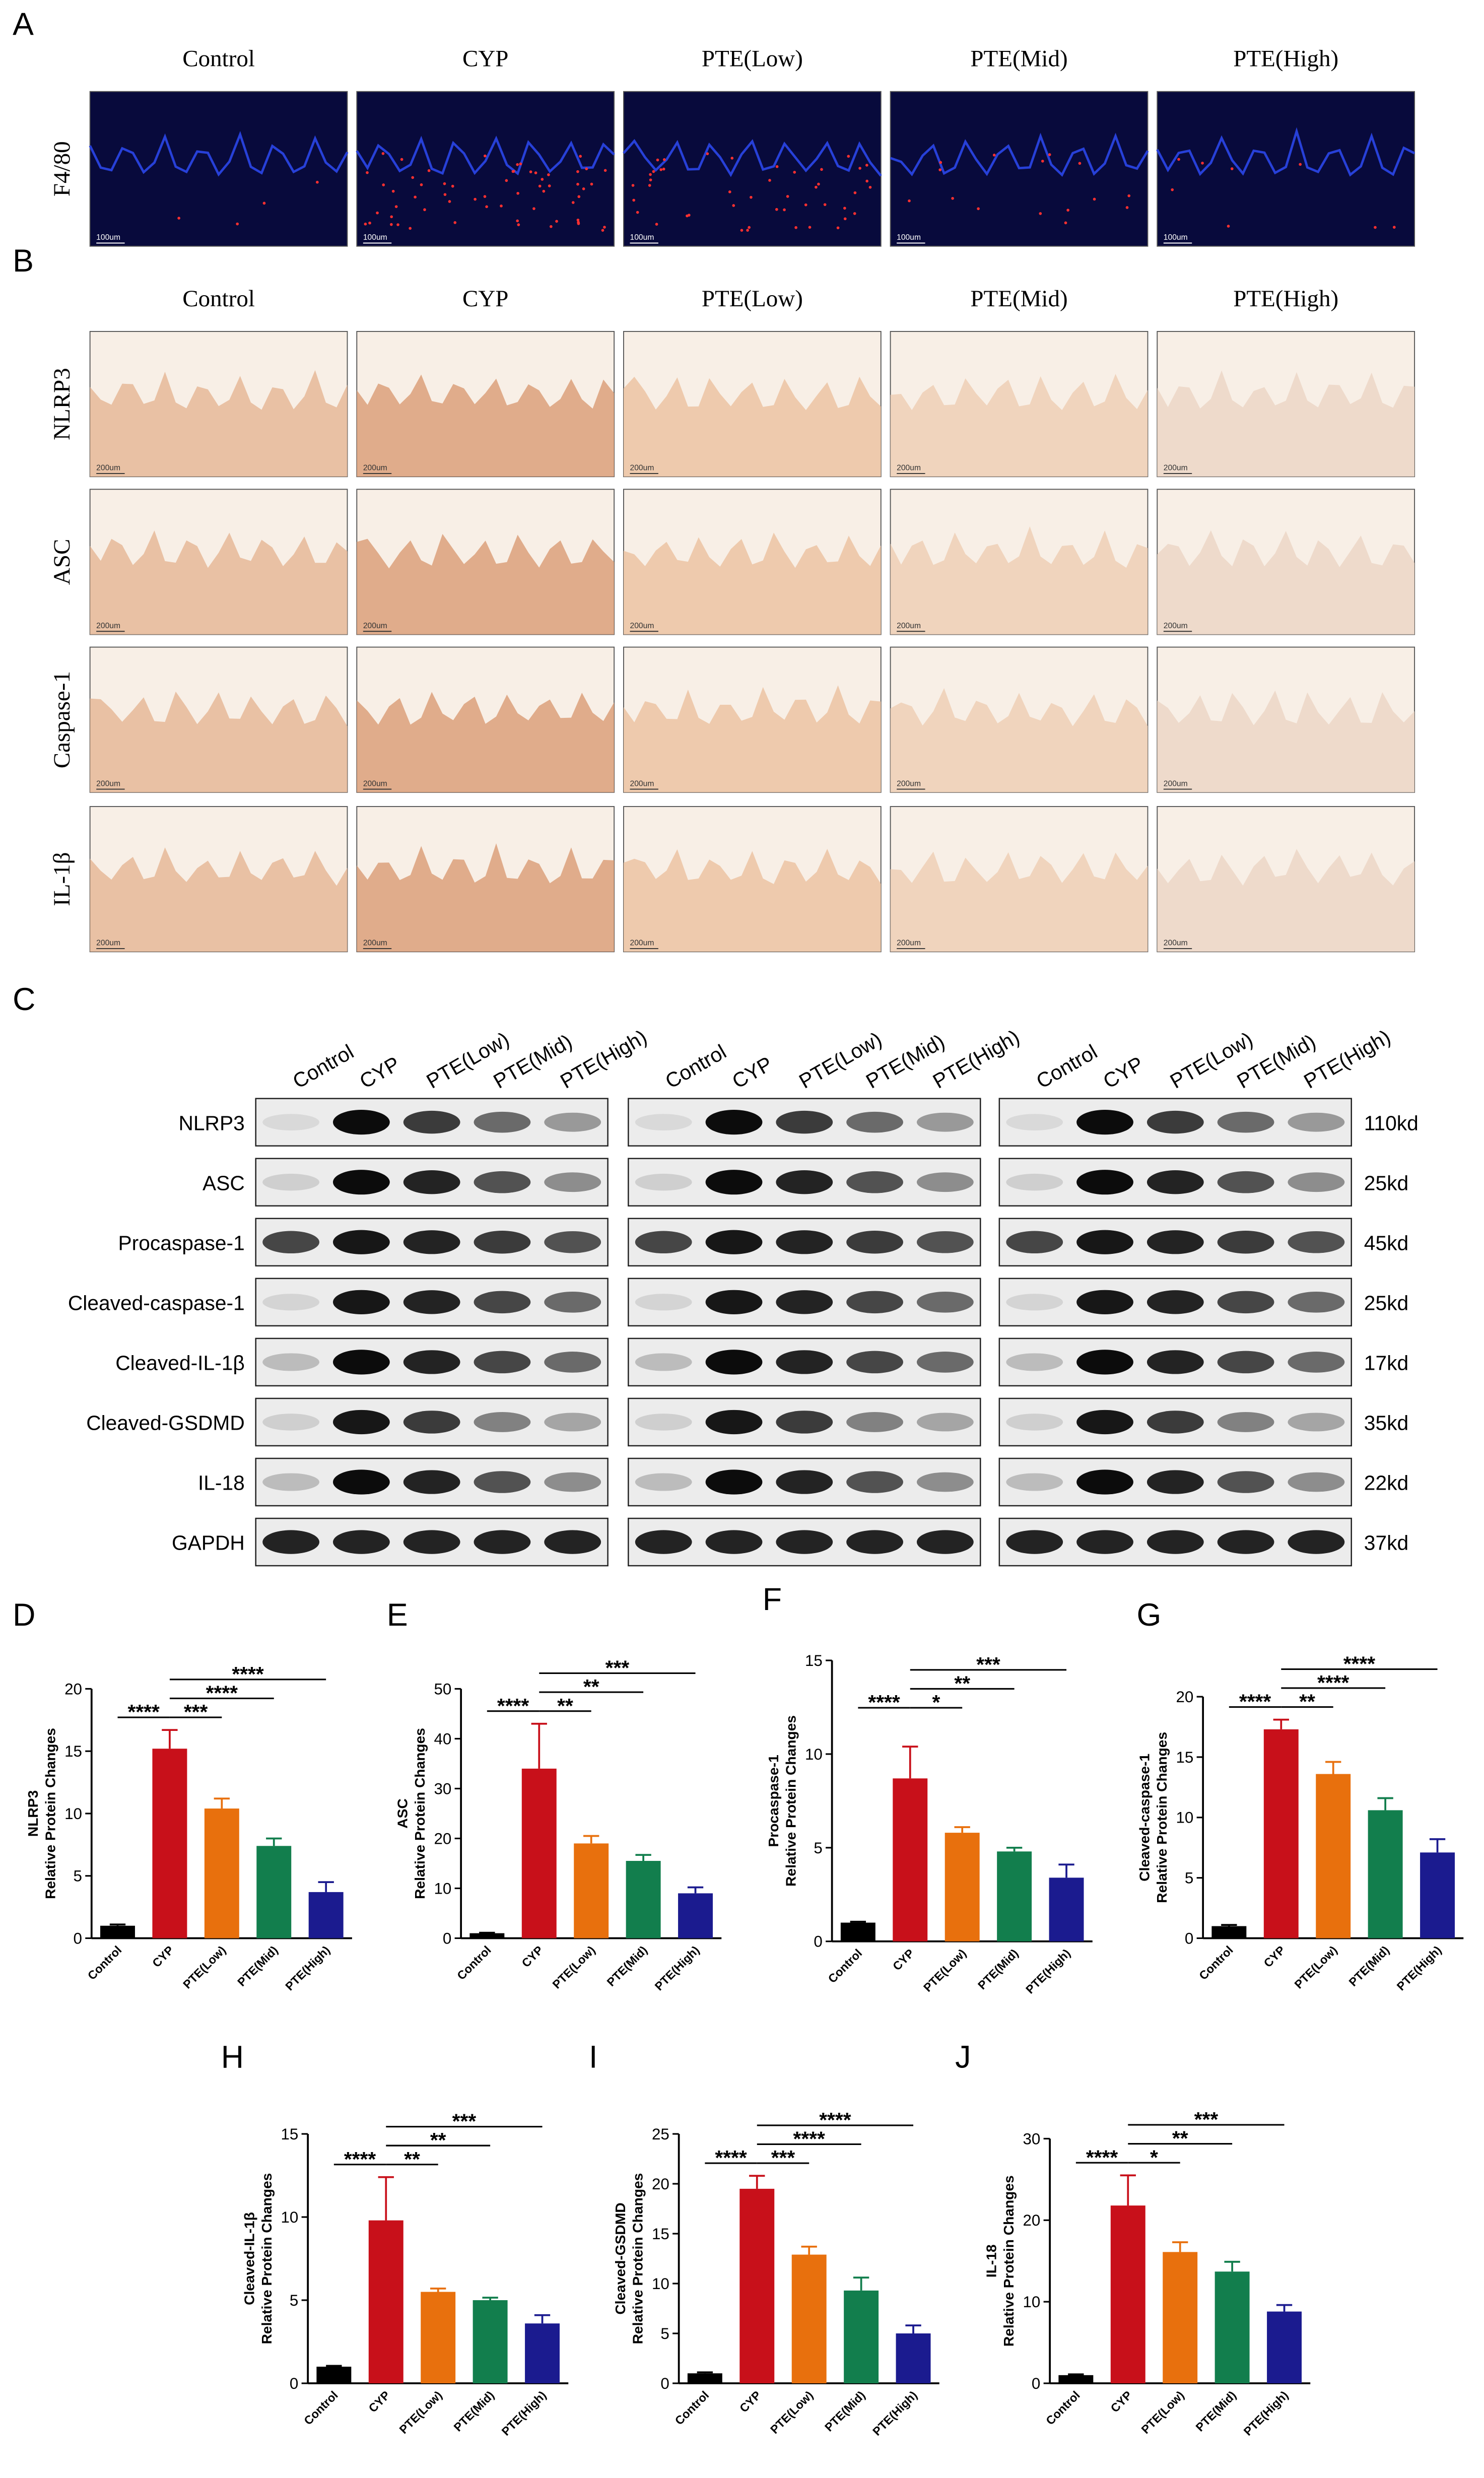 The height and width of the screenshot is (2478, 1484). What do you see at coordinates (1066, 1066) in the screenshot?
I see `lane-label: Control` at bounding box center [1066, 1066].